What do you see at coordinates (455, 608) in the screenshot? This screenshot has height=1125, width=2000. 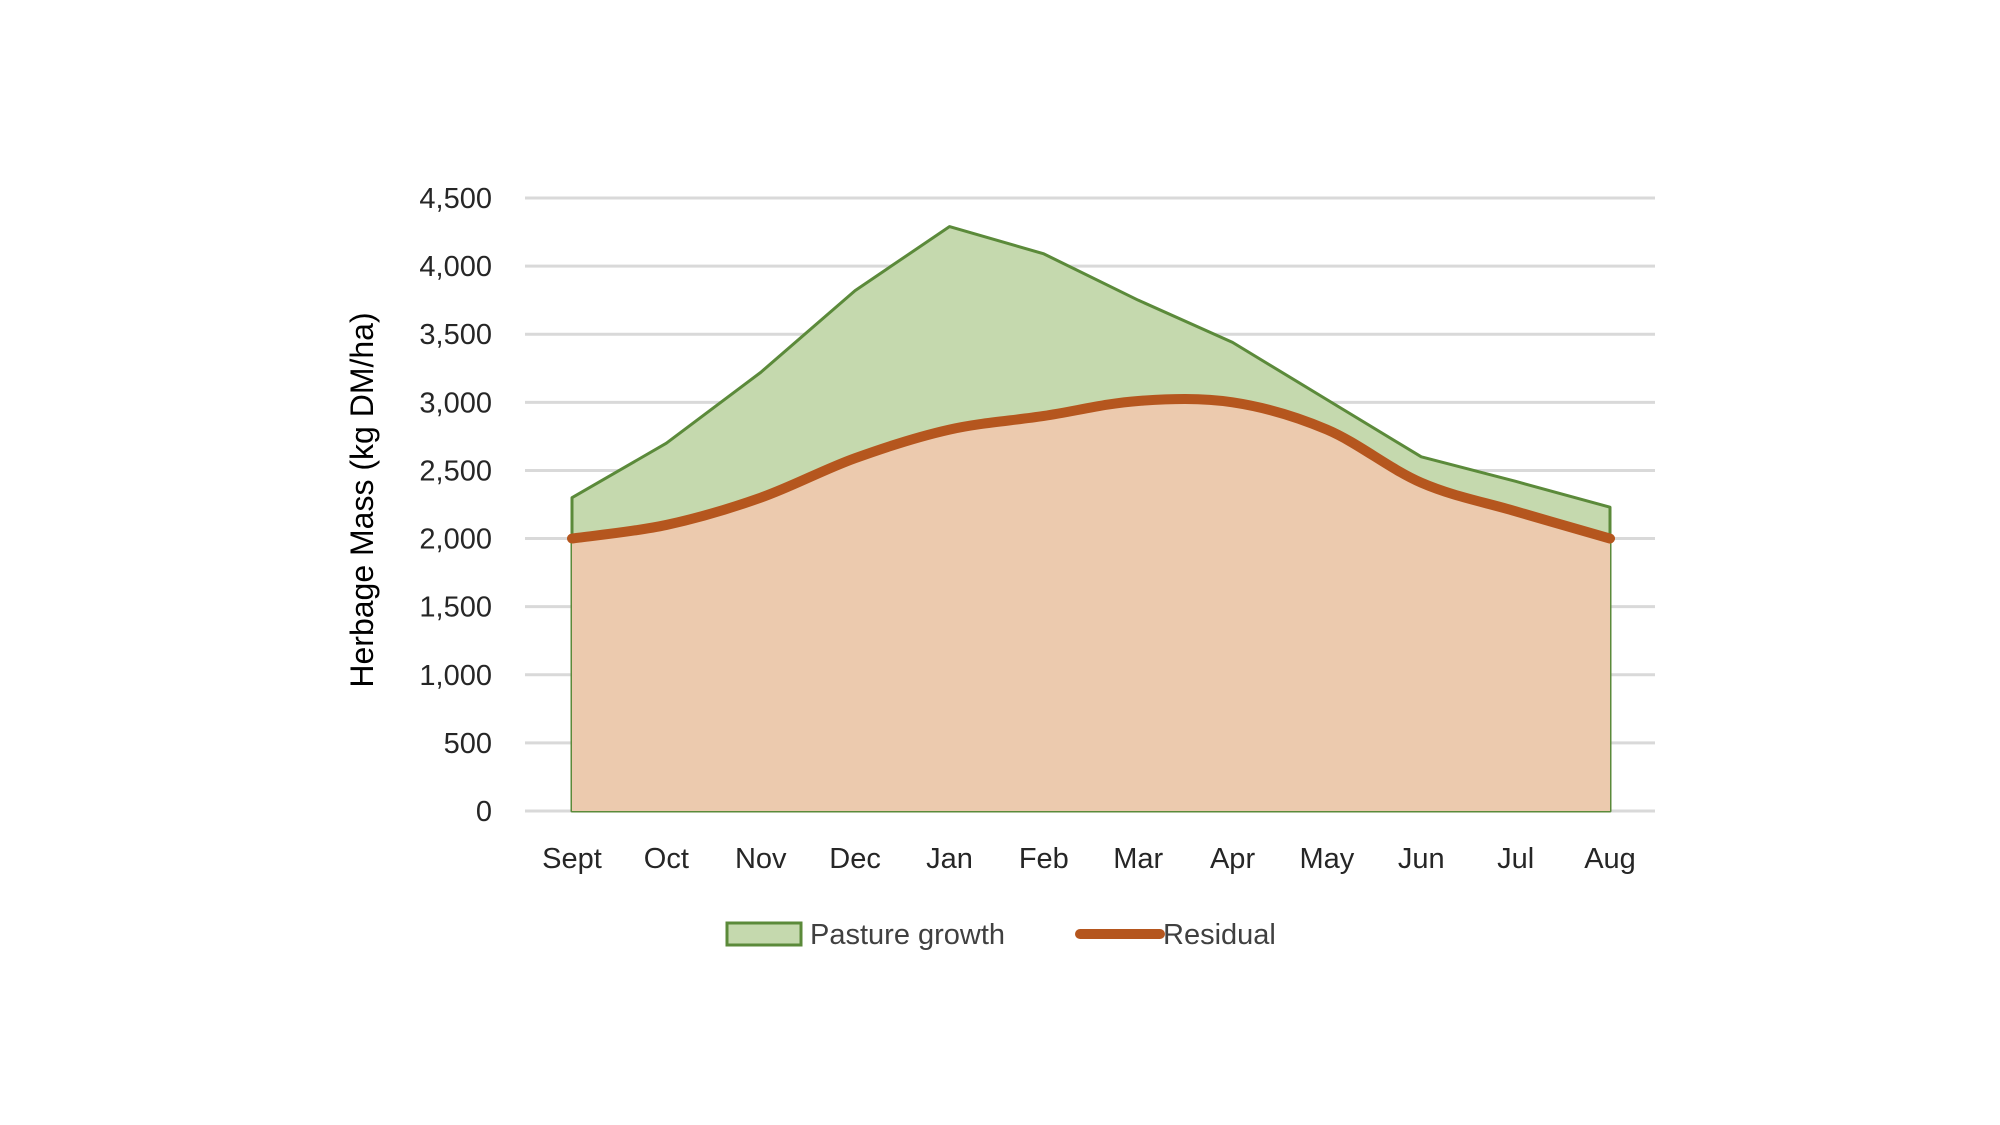 I see `y-tick-label: 1,500` at bounding box center [455, 608].